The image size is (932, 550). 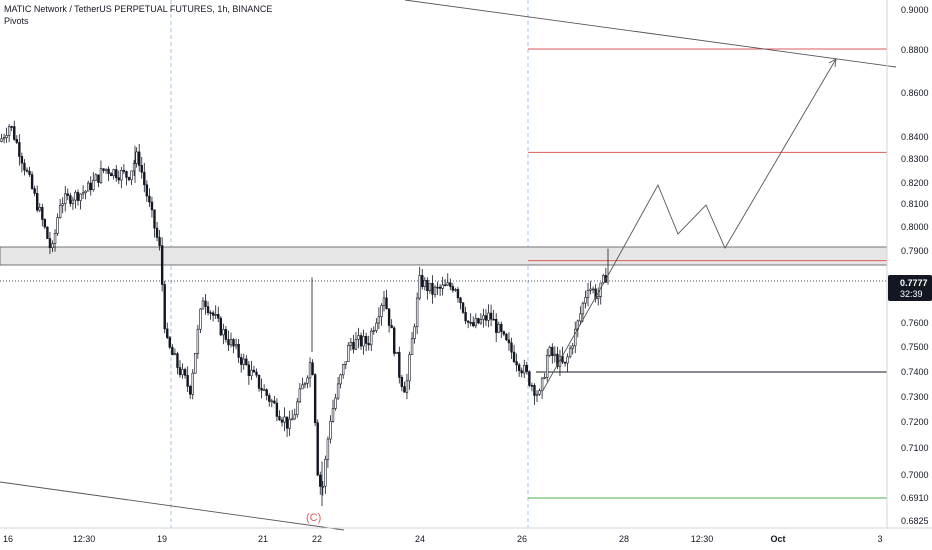 I want to click on lower-trendline, so click(x=172, y=506).